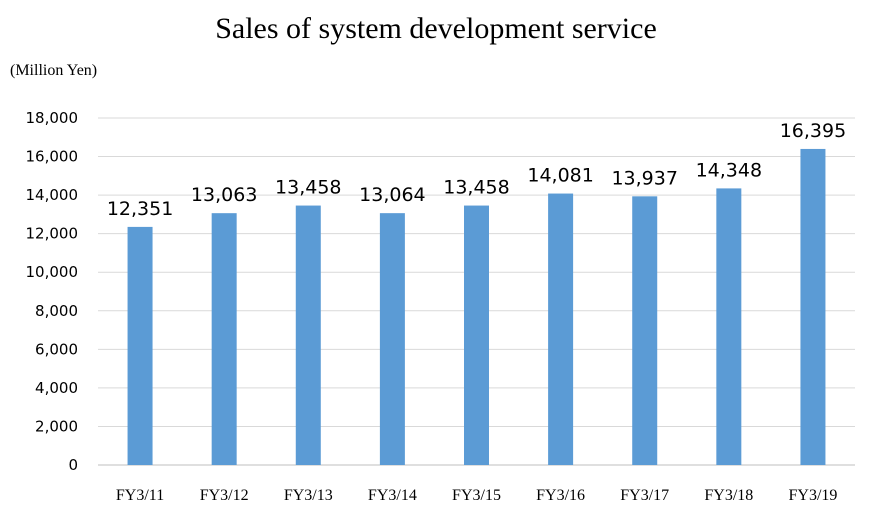 The image size is (872, 520). What do you see at coordinates (54, 70) in the screenshot?
I see `y-axis-unit-label: (Million Yen)` at bounding box center [54, 70].